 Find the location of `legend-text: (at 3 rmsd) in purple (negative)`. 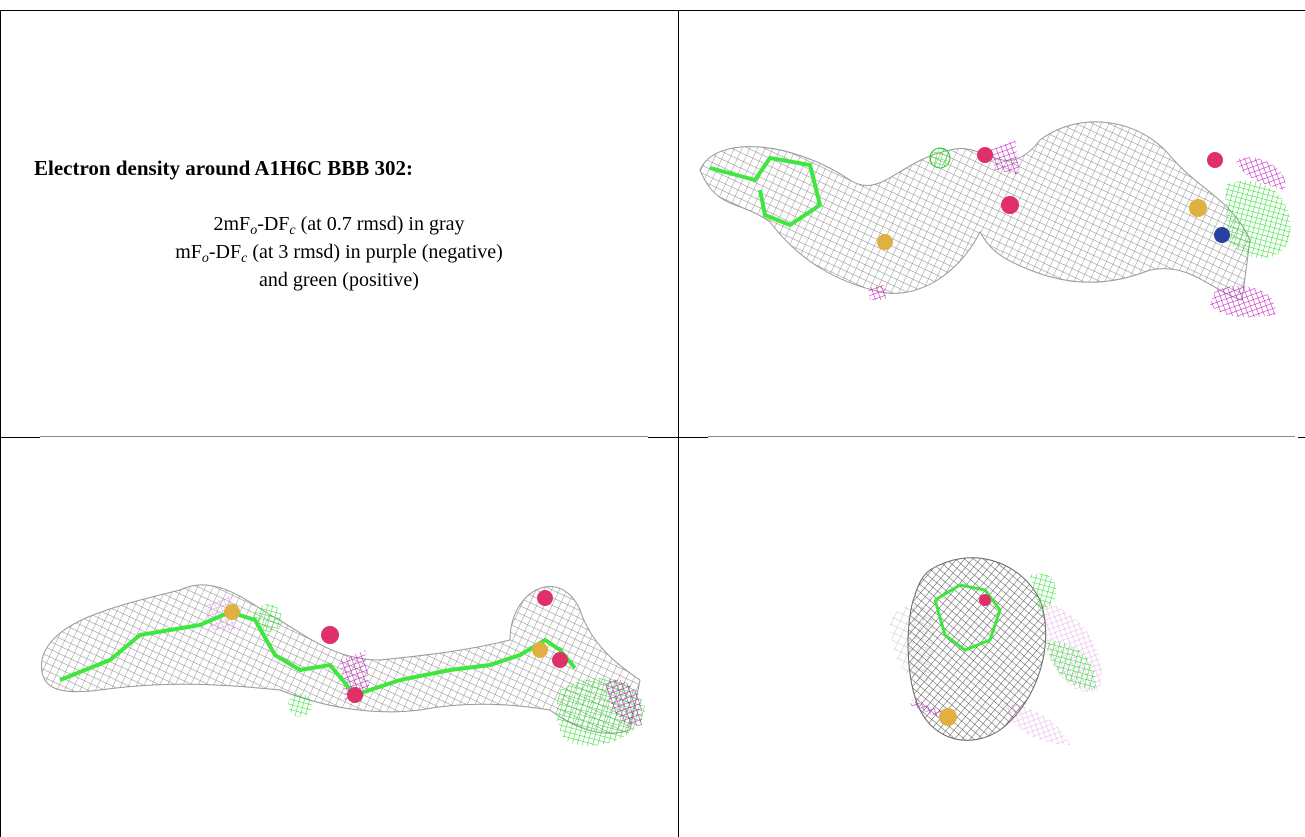

legend-text: (at 3 rmsd) in purple (negative) is located at coordinates (375, 252).